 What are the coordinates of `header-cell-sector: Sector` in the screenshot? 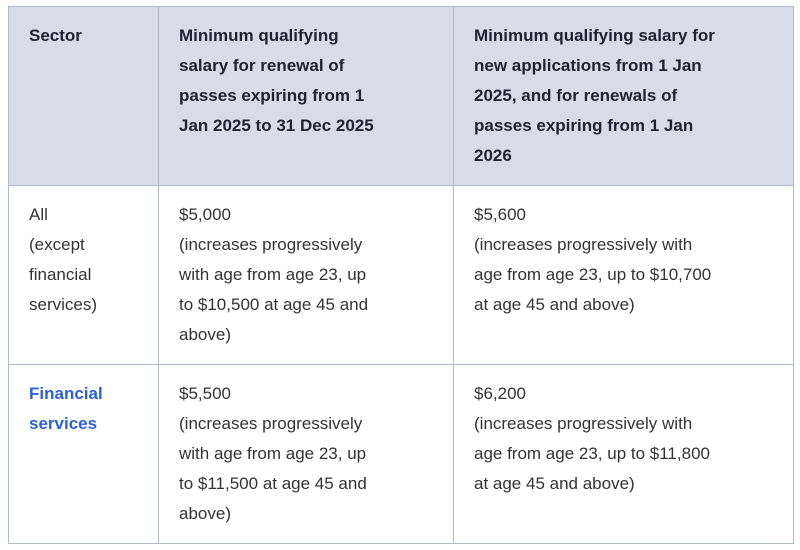 It's located at (83, 96).